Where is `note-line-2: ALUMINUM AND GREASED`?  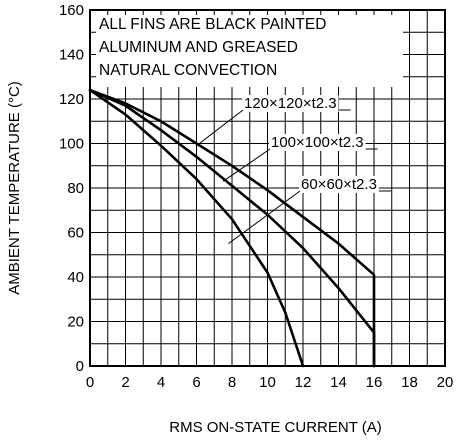 note-line-2: ALUMINUM AND GREASED is located at coordinates (198, 47).